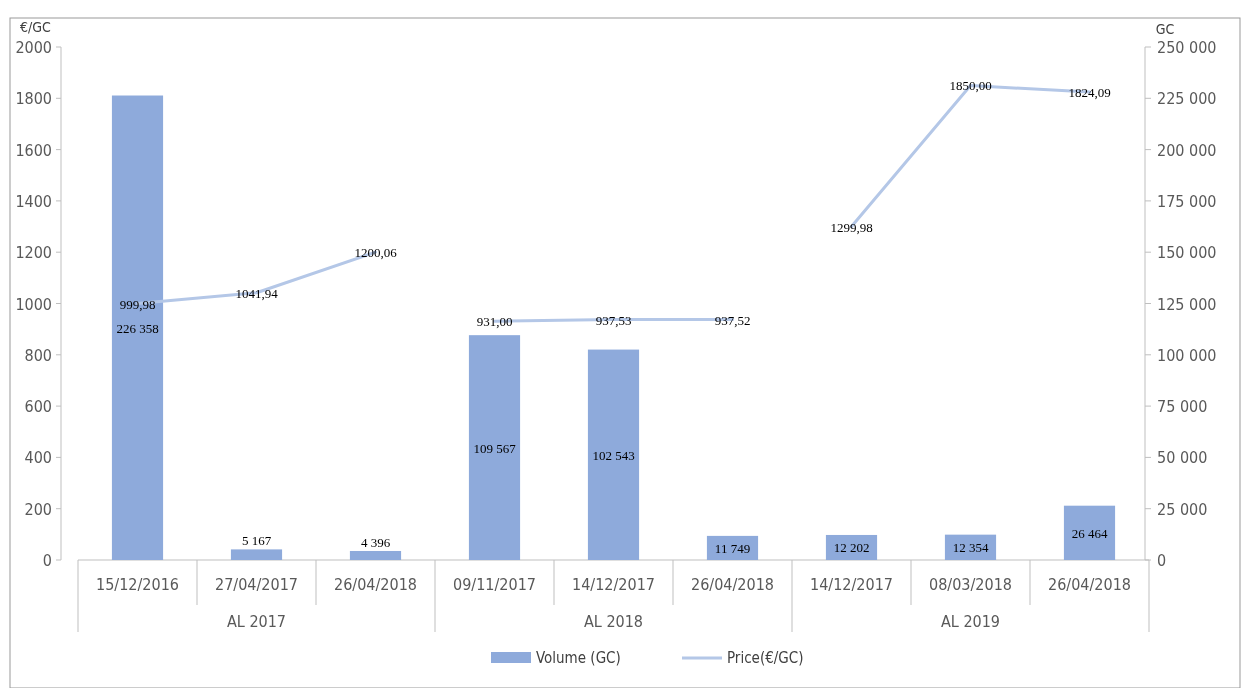 This screenshot has height=688, width=1245. Describe the element at coordinates (1162, 560) in the screenshot. I see `y2-tick-label: 0` at that location.